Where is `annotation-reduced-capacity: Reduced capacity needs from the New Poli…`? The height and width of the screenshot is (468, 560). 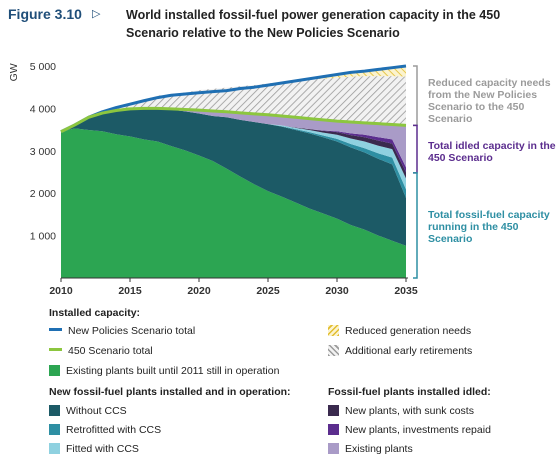
annotation-reduced-capacity: Reduced capacity needs from the New Poli… is located at coordinates (489, 101).